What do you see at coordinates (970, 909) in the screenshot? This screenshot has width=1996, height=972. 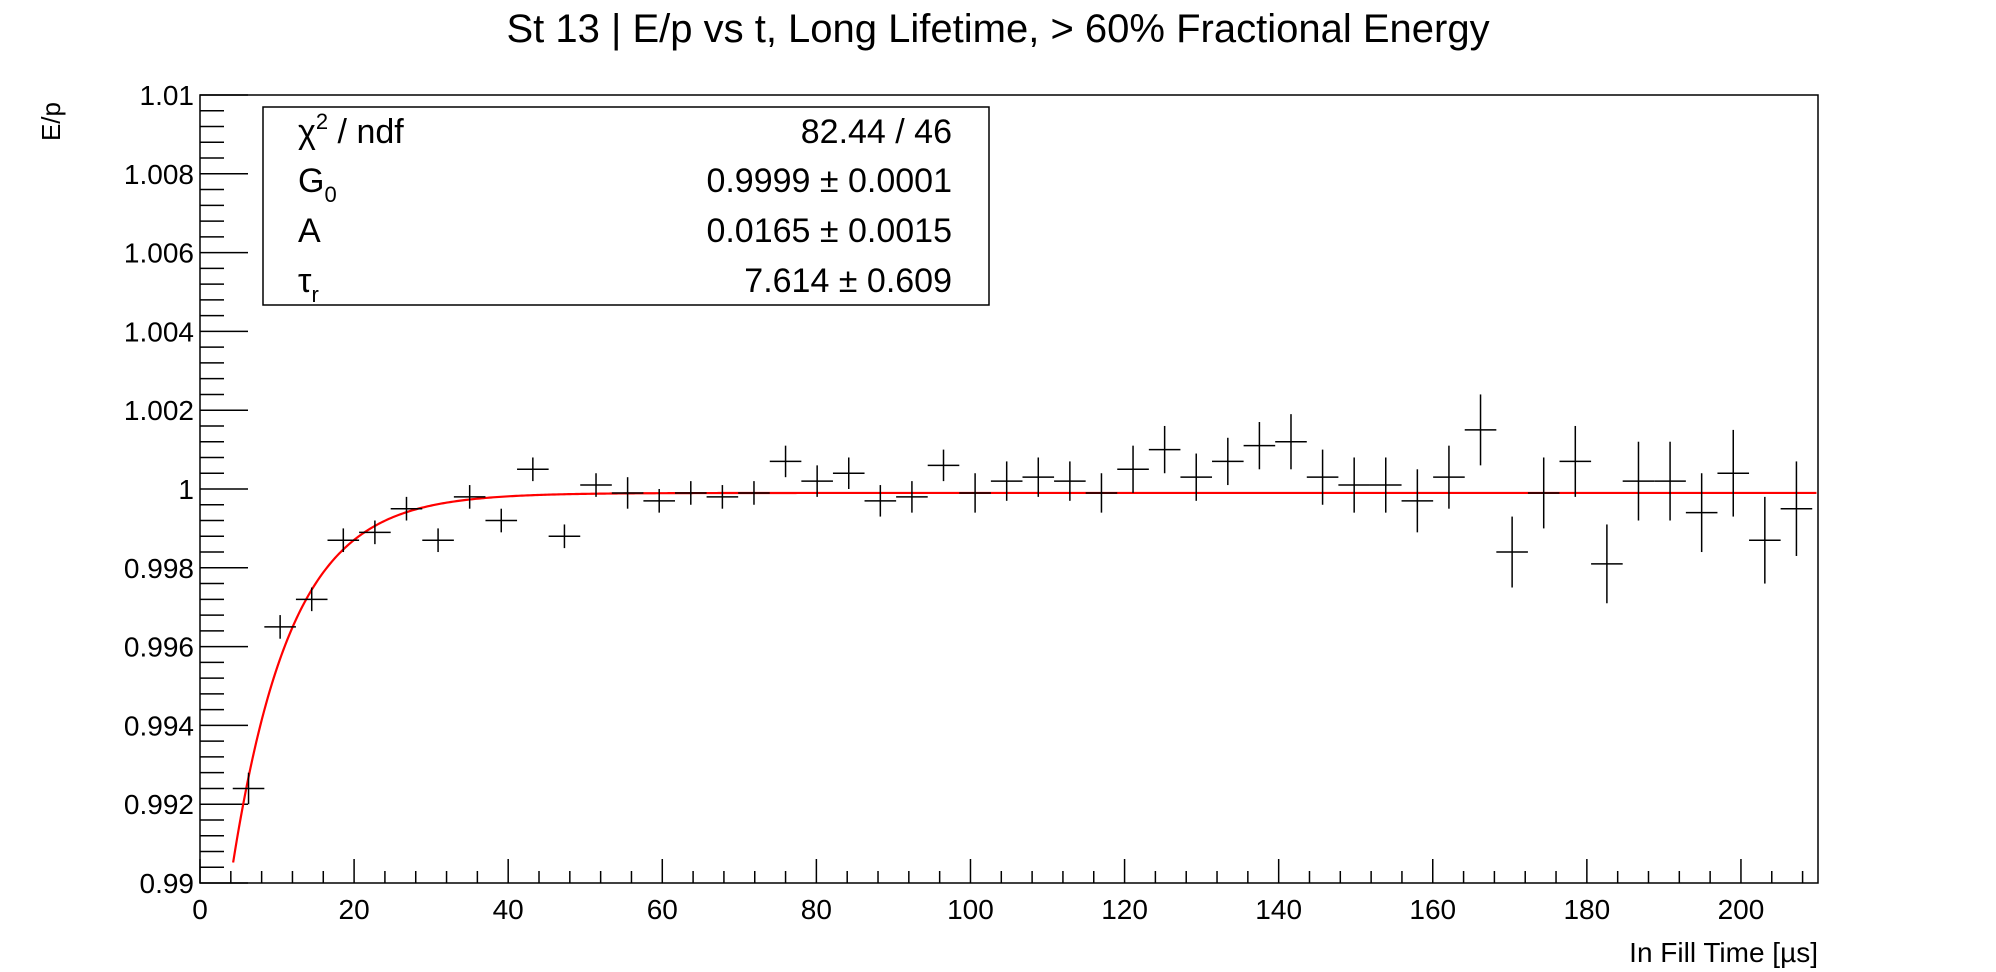 I see `x-tick-label: 100` at bounding box center [970, 909].